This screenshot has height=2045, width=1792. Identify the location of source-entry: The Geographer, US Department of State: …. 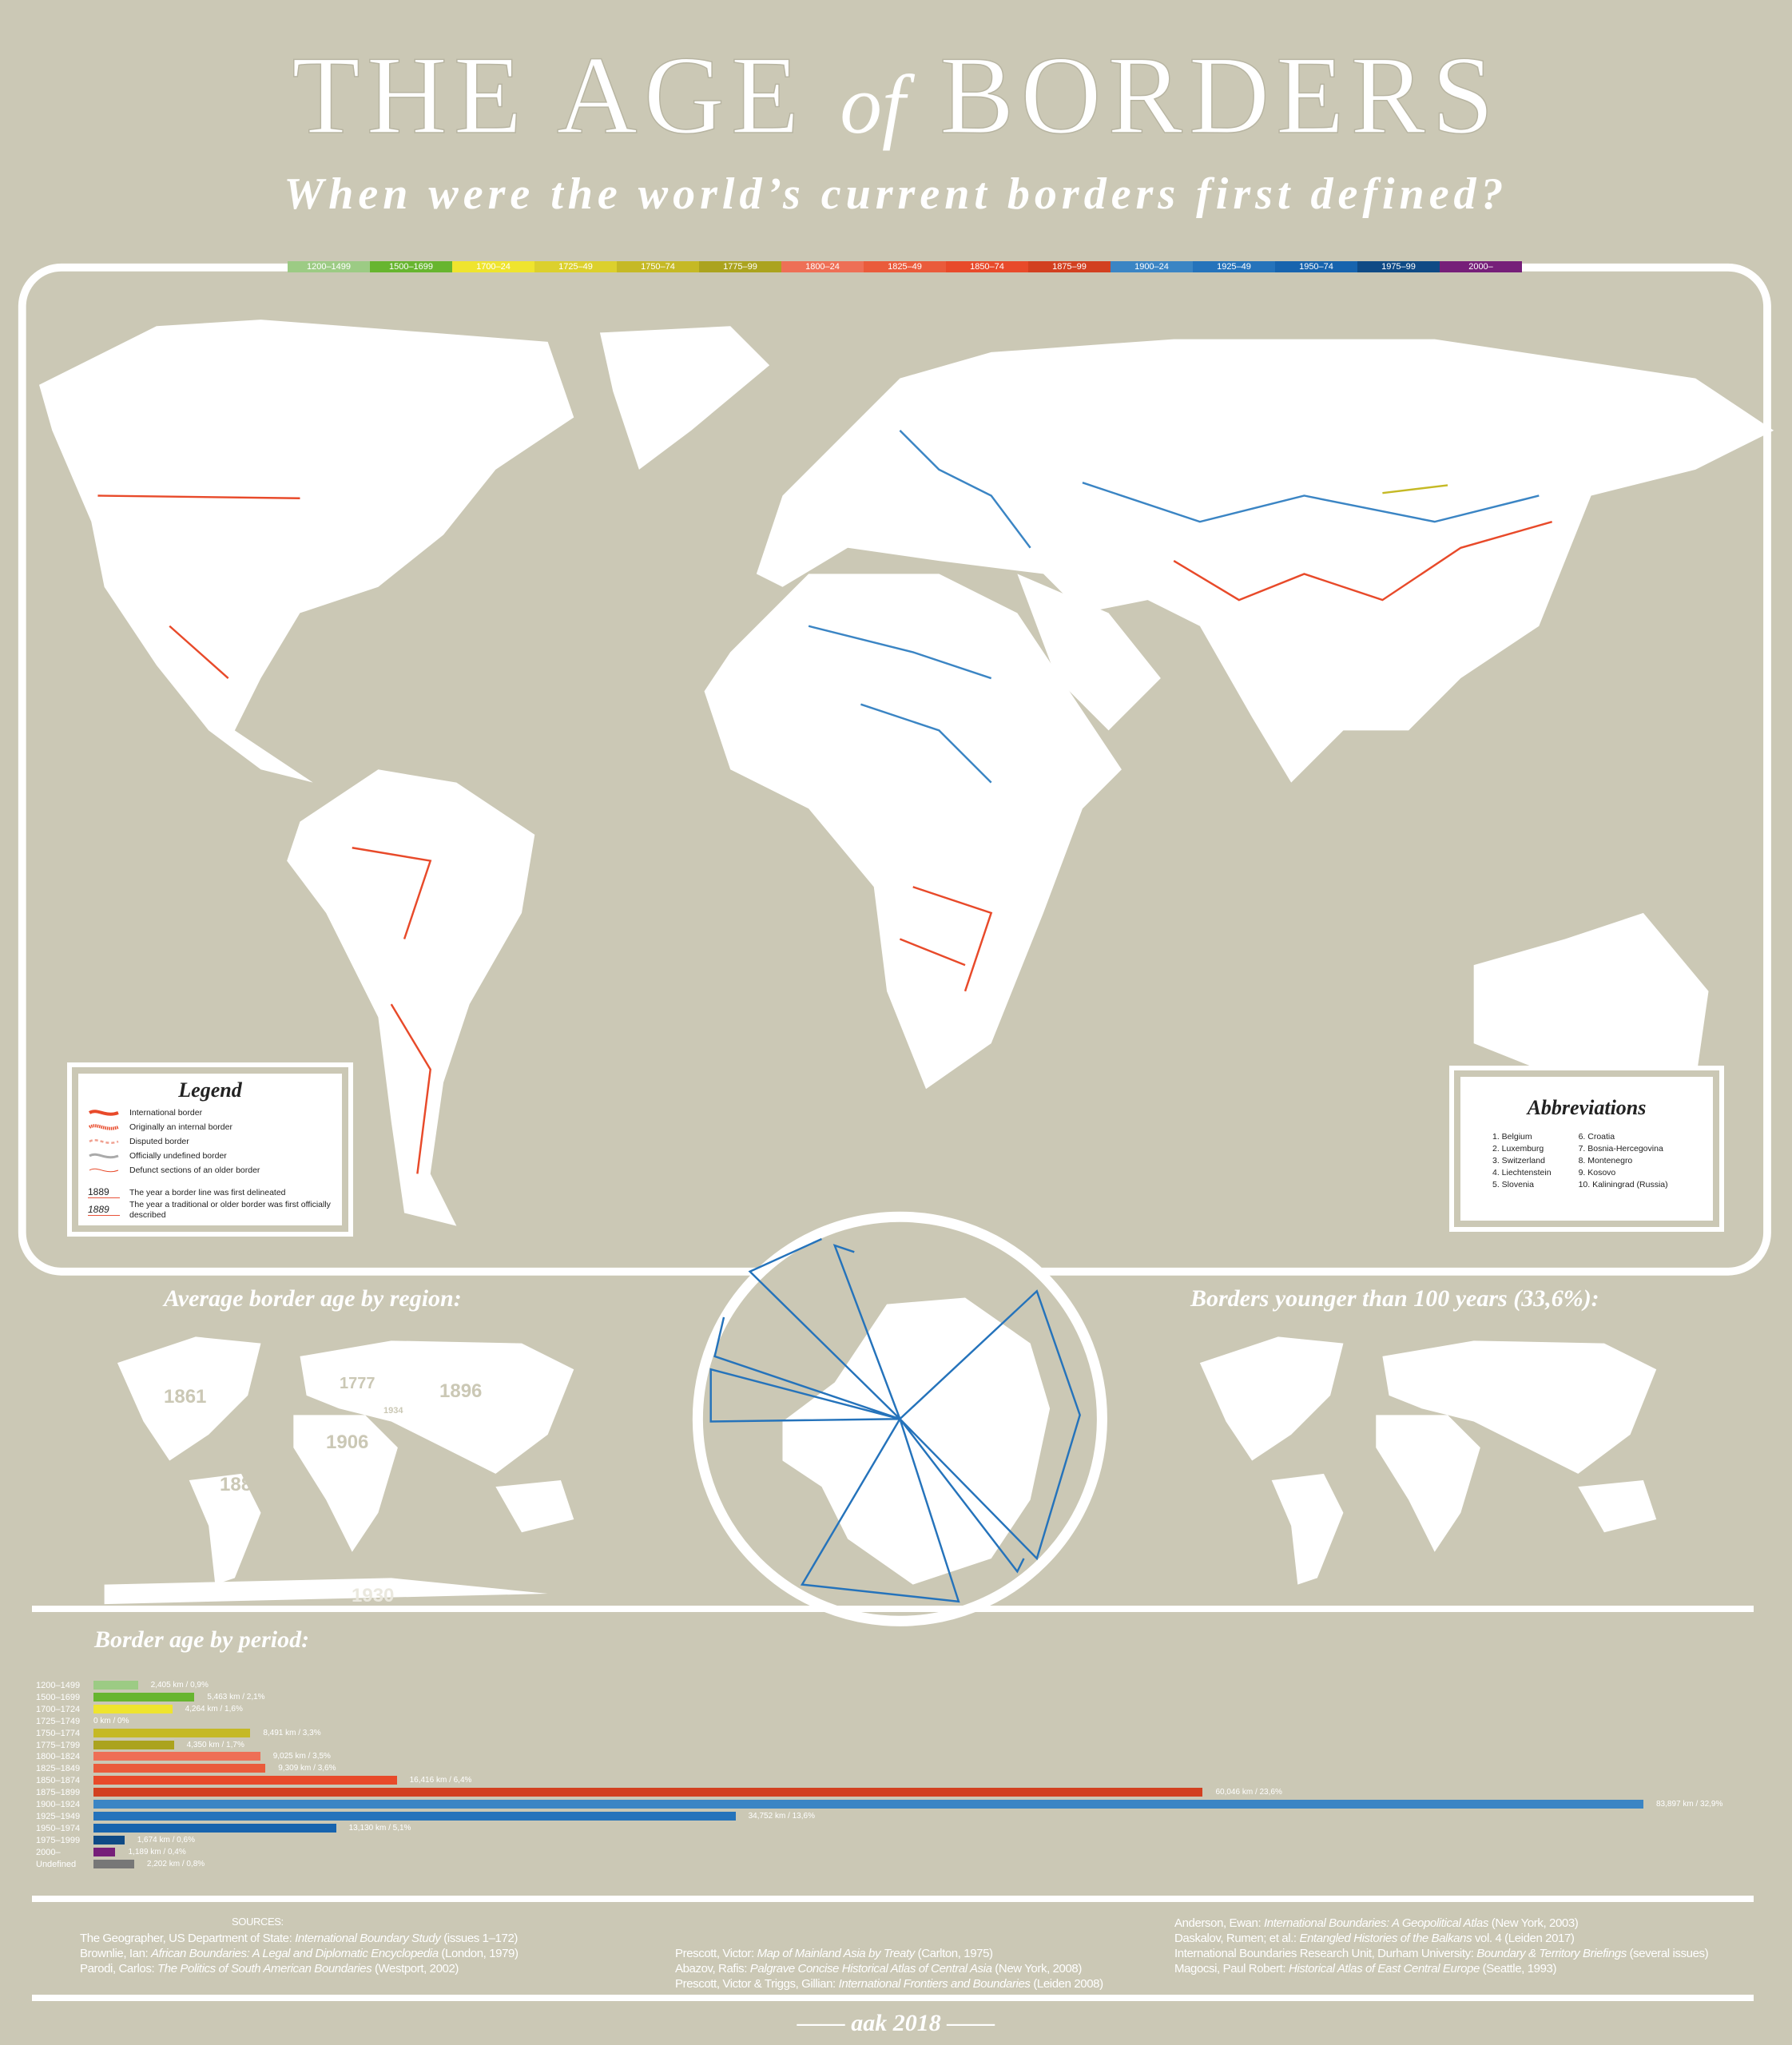
(299, 1938).